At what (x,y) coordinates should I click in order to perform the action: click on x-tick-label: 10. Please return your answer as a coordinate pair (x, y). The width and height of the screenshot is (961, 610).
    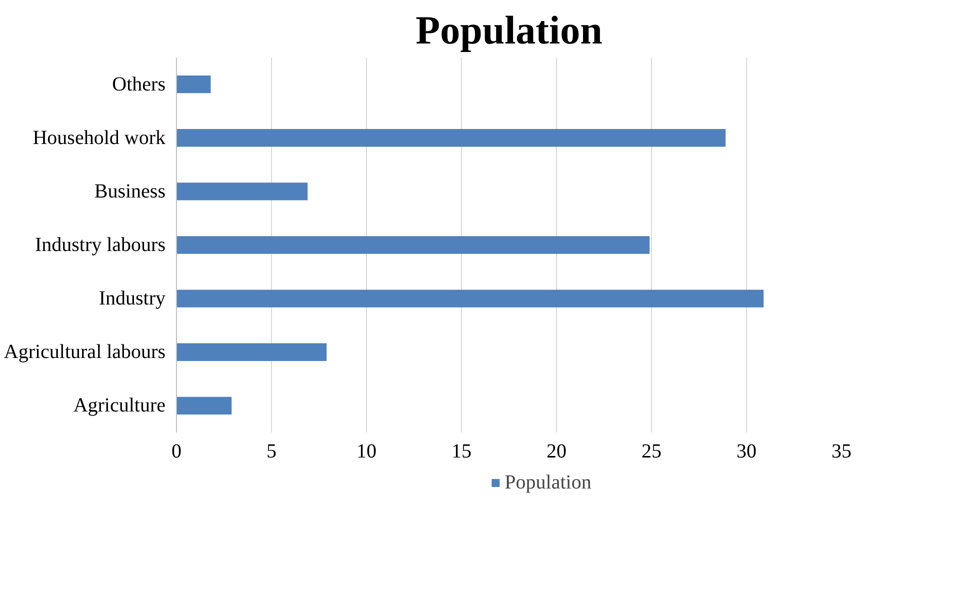
    Looking at the image, I should click on (366, 451).